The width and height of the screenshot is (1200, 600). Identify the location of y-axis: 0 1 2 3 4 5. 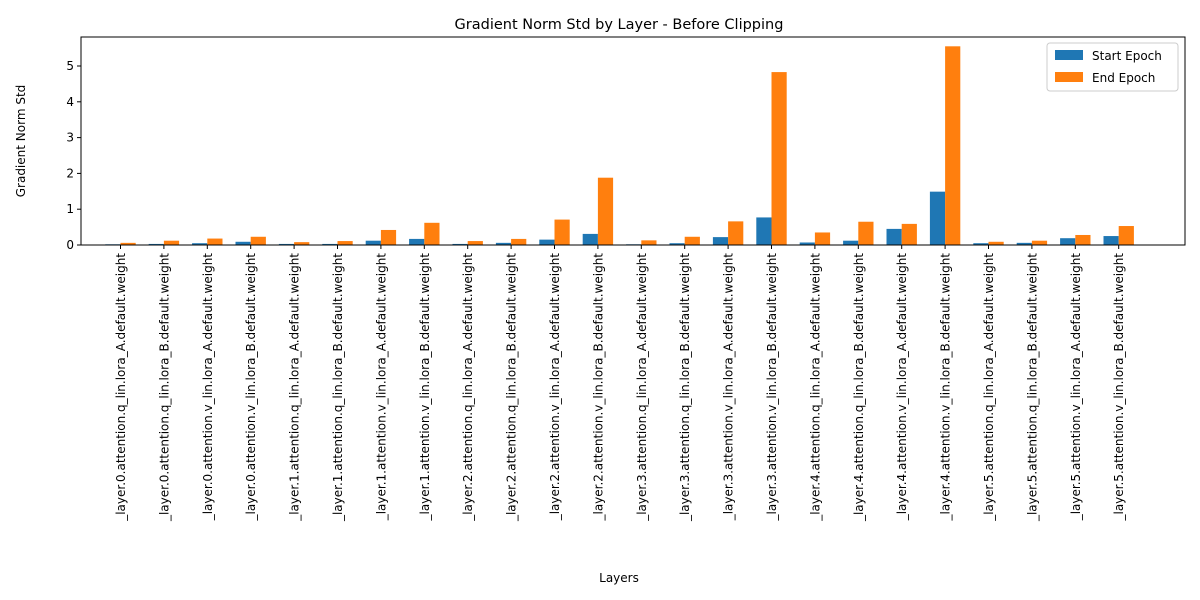
(73, 155).